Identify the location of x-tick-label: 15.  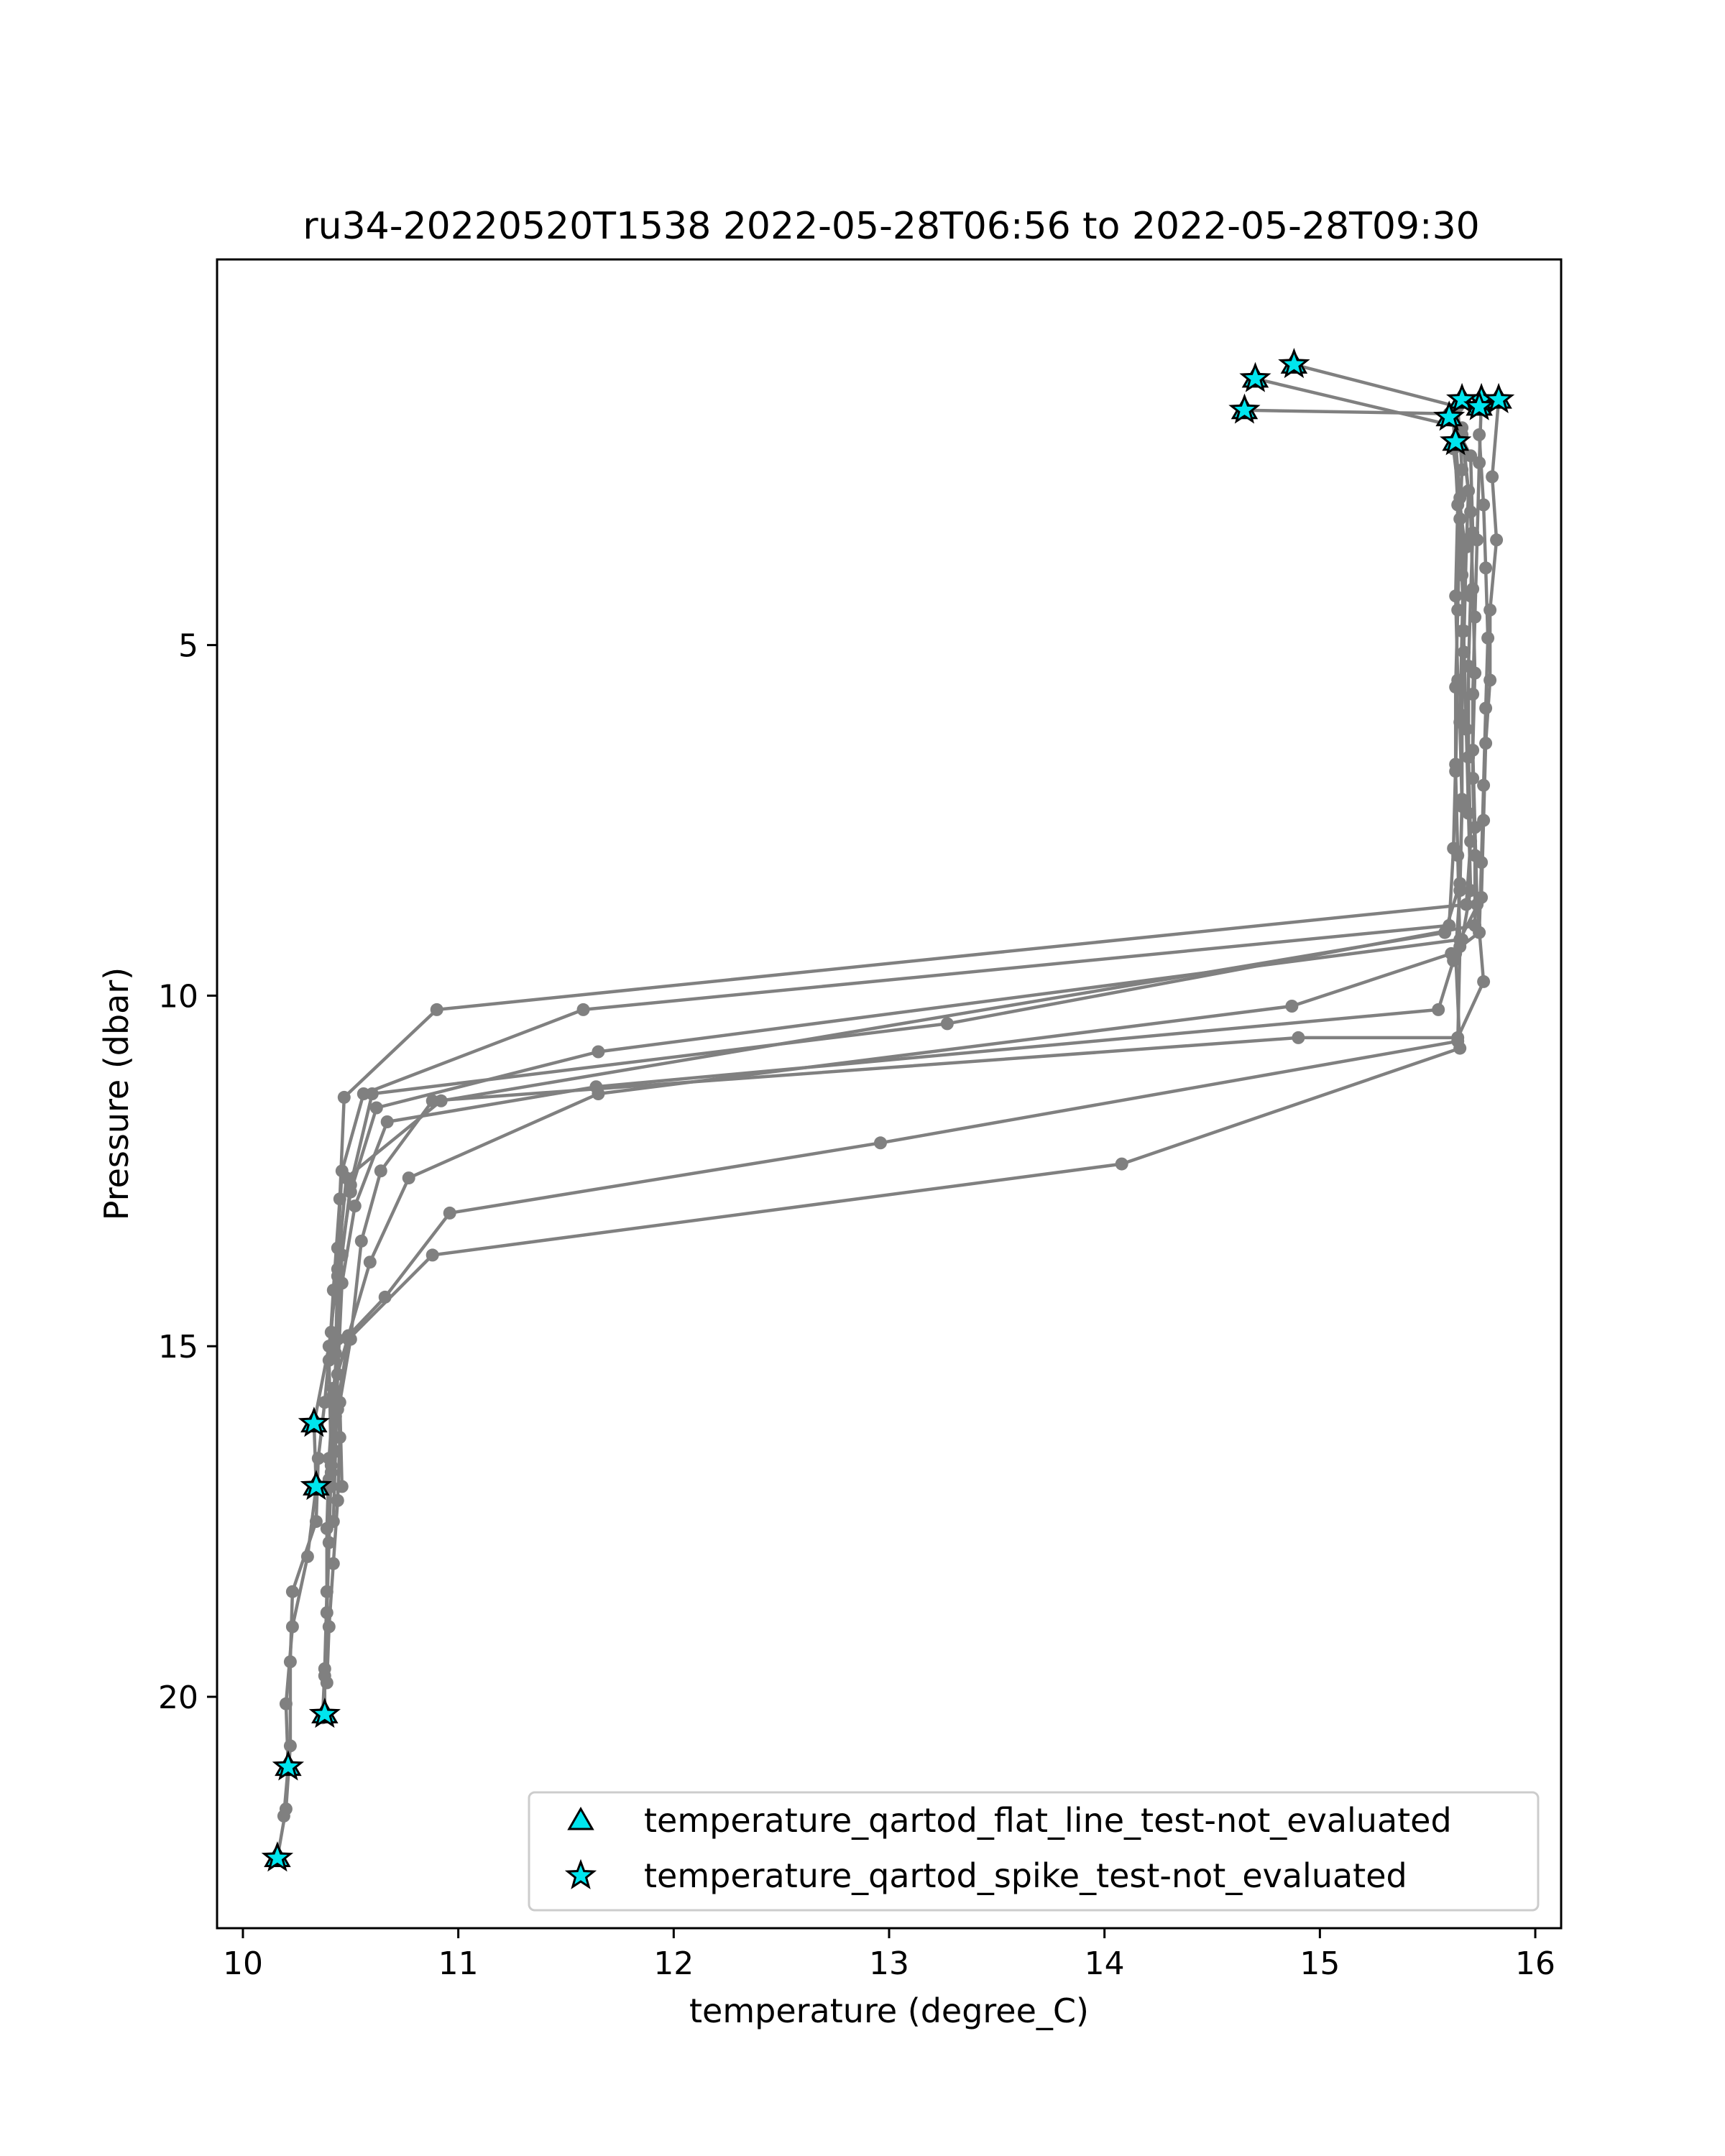
(1320, 1964).